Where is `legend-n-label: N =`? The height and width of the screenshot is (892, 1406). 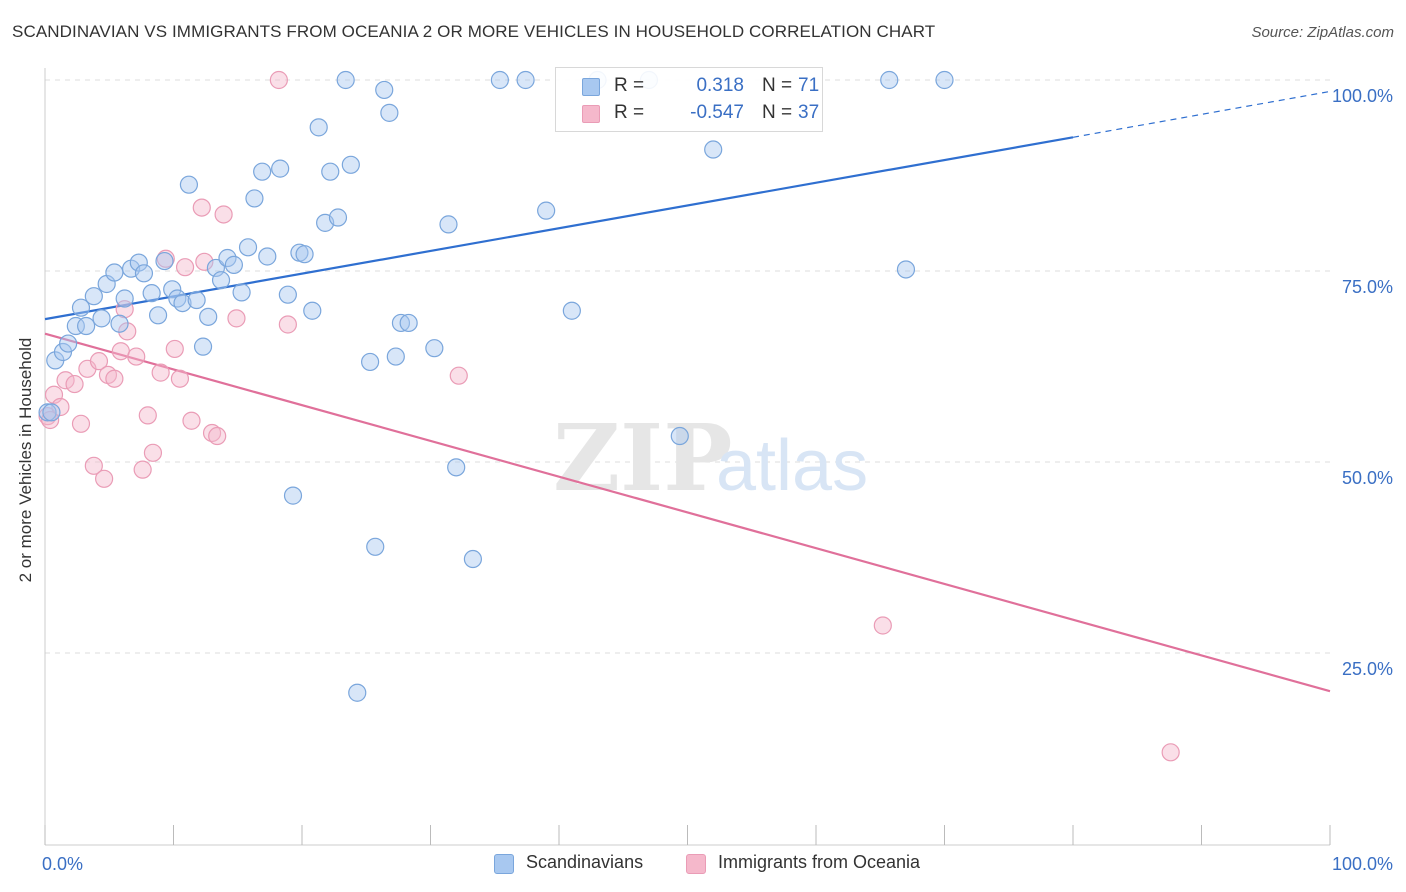 legend-n-label: N = is located at coordinates (777, 112).